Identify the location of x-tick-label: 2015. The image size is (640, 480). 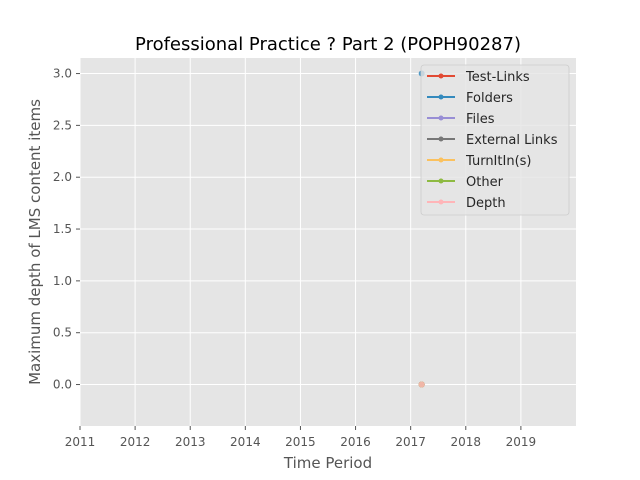
(300, 442).